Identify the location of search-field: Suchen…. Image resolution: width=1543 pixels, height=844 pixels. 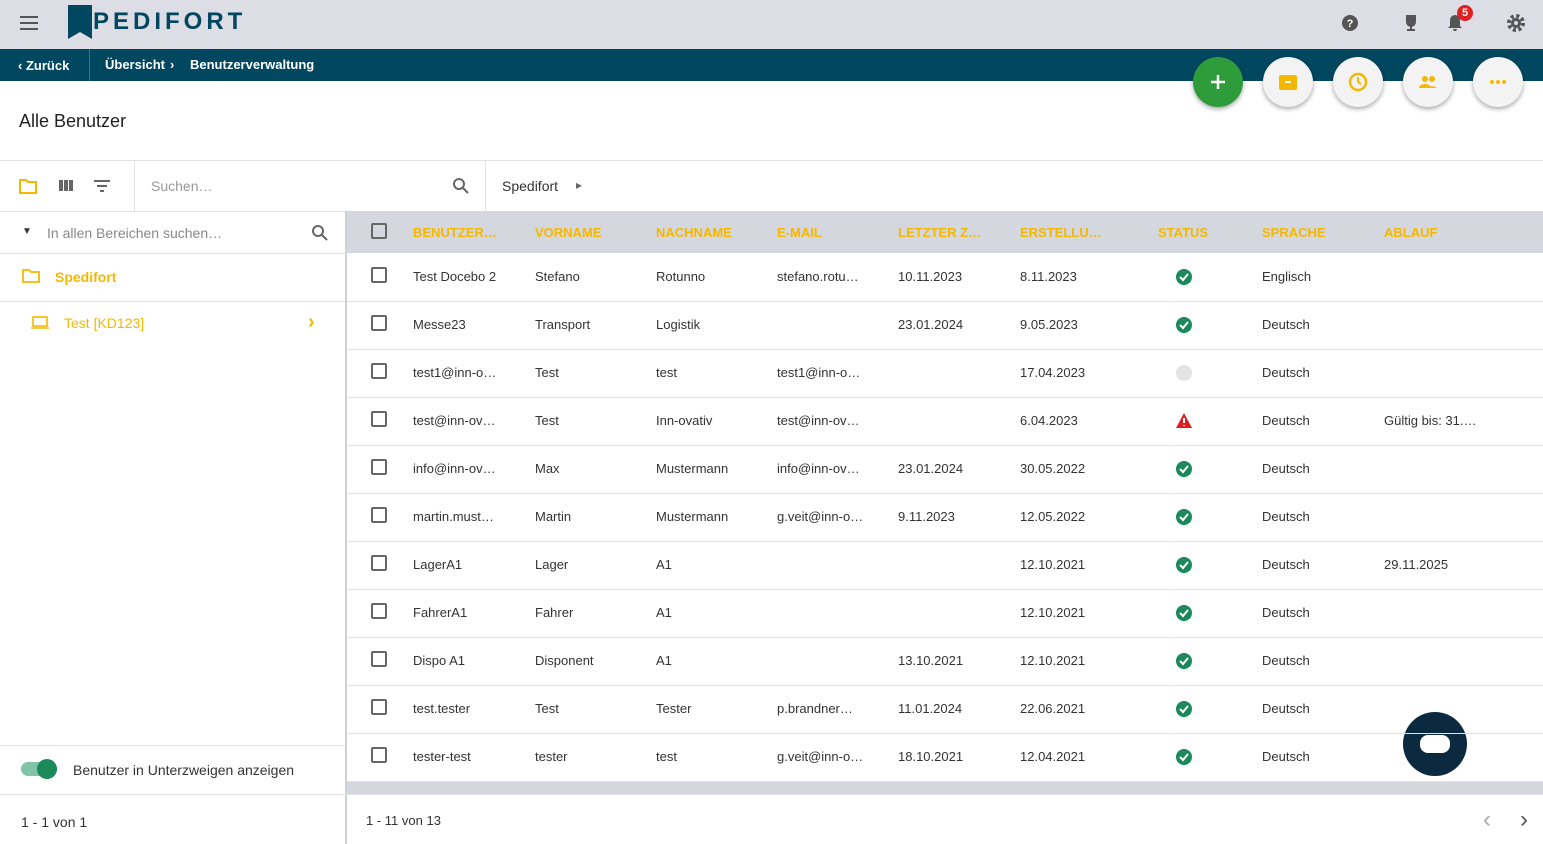
(182, 186).